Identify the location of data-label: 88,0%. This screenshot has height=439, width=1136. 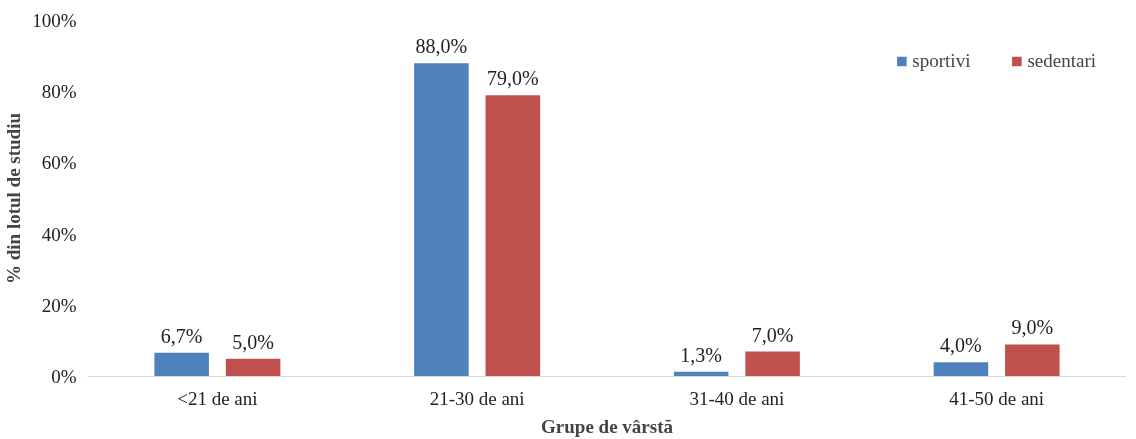
(441, 46).